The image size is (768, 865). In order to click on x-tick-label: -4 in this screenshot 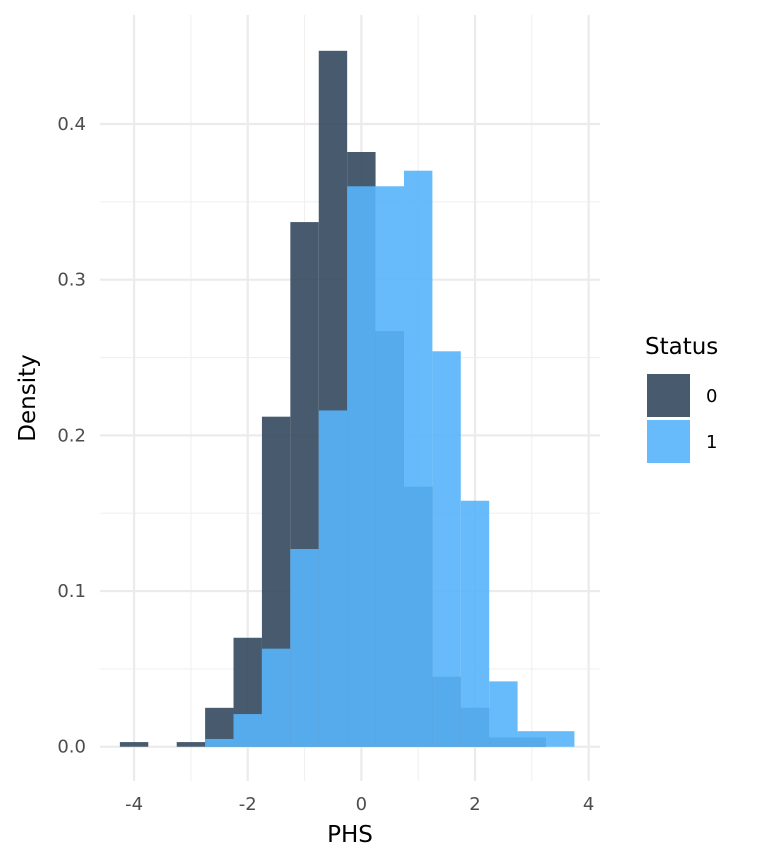, I will do `click(134, 804)`.